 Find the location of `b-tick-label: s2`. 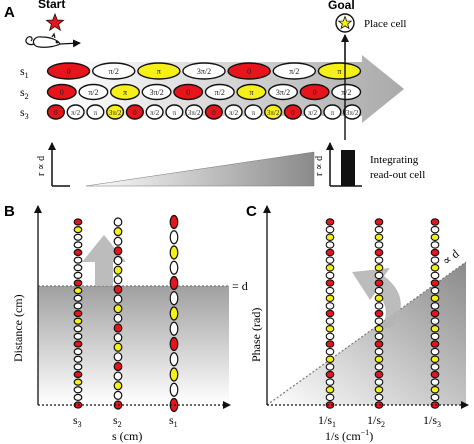

b-tick-label: s2 is located at coordinates (117, 421).